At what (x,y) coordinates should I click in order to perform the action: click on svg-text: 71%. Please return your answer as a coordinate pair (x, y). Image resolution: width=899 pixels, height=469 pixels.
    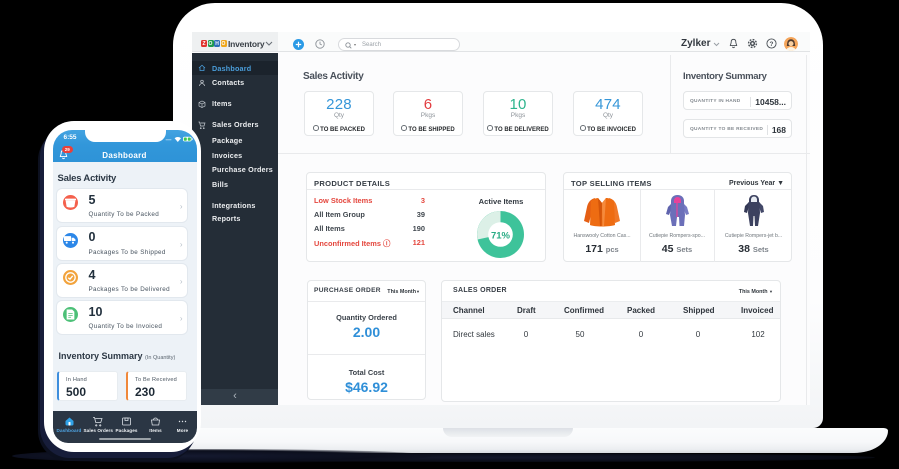
    Looking at the image, I should click on (501, 235).